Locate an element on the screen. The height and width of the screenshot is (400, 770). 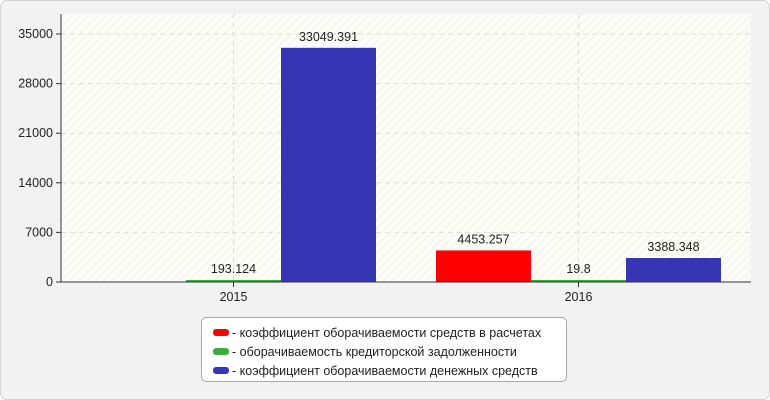
data-label: 19.8 is located at coordinates (578, 269).